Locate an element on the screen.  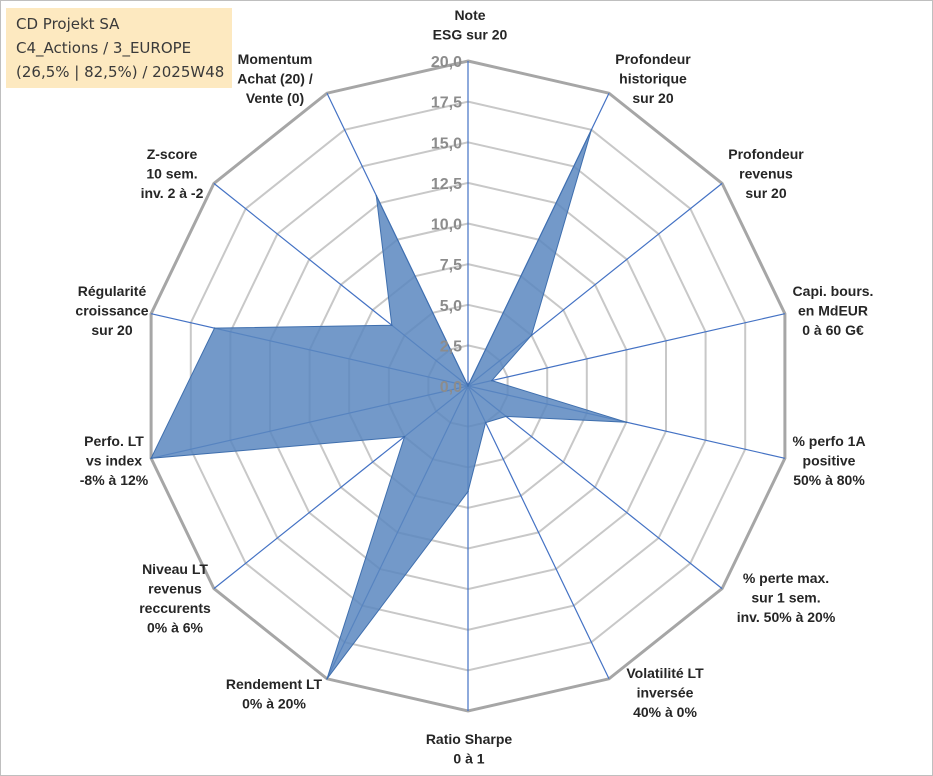
axis-label-line: Achat (20) / is located at coordinates (275, 79).